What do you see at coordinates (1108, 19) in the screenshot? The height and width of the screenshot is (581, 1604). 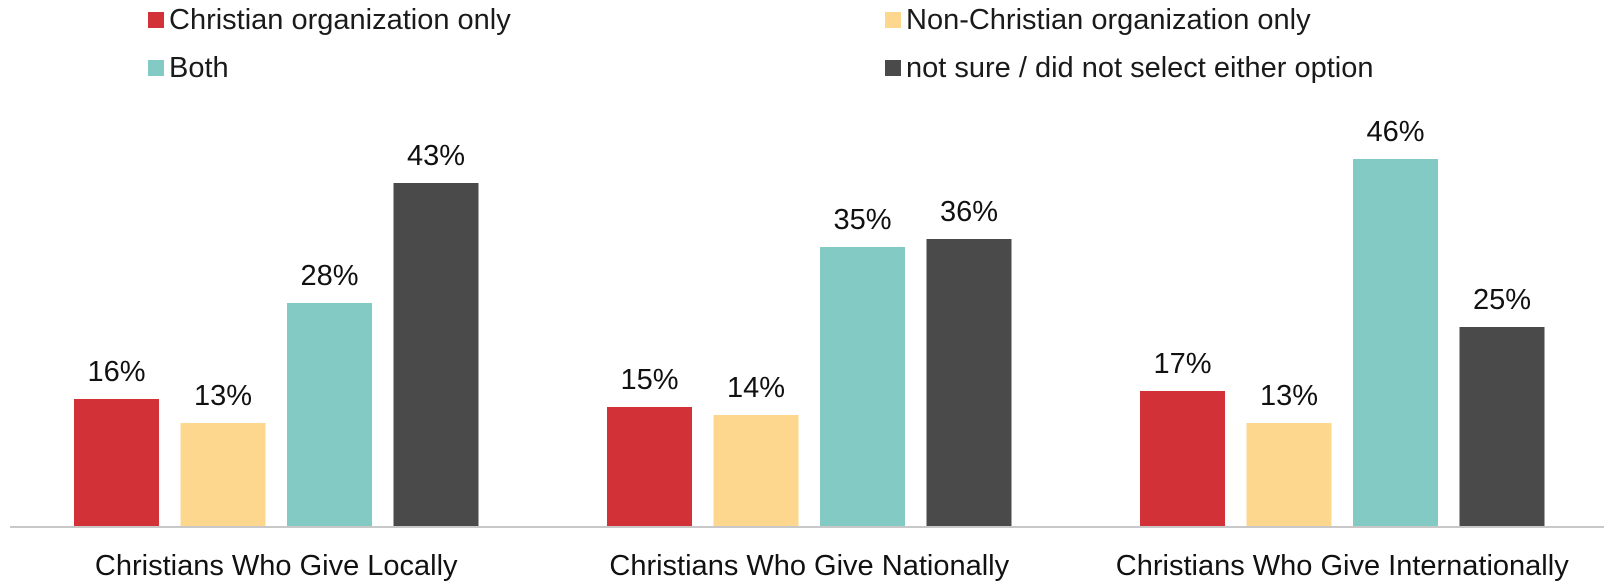 I see `legend-label-non-christian-only: Non-Christian organization only` at bounding box center [1108, 19].